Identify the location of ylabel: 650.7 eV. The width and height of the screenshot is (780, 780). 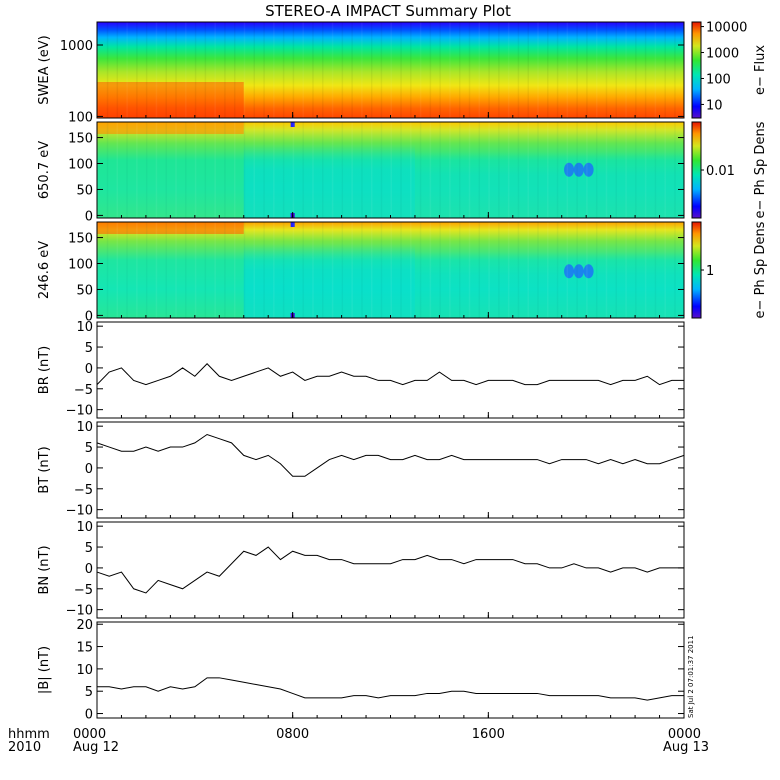
(44, 170).